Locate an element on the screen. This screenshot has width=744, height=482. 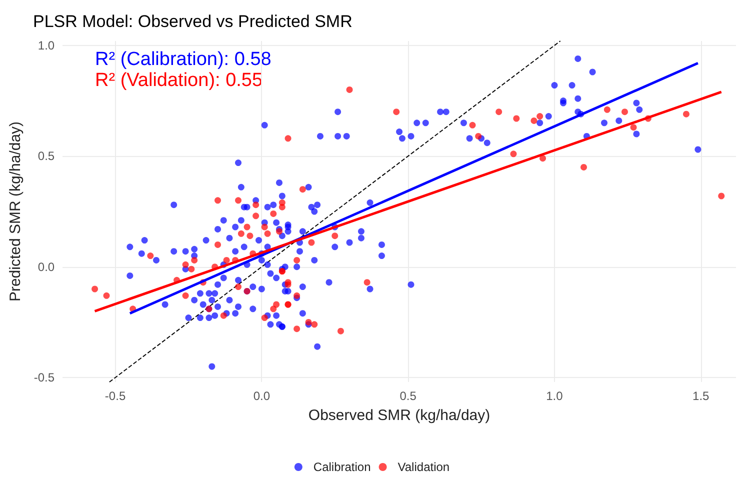
legend-label: Calibration is located at coordinates (342, 467).